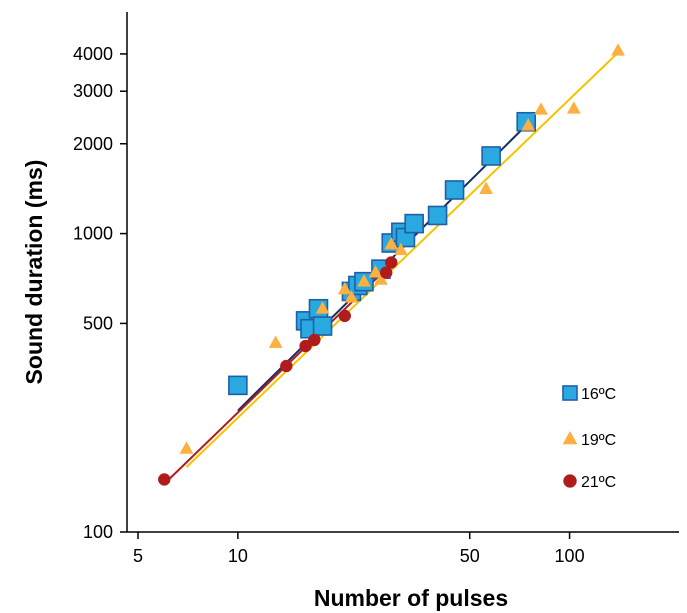 This screenshot has width=687, height=613. Describe the element at coordinates (598, 394) in the screenshot. I see `legend-label: 16ºC` at that location.